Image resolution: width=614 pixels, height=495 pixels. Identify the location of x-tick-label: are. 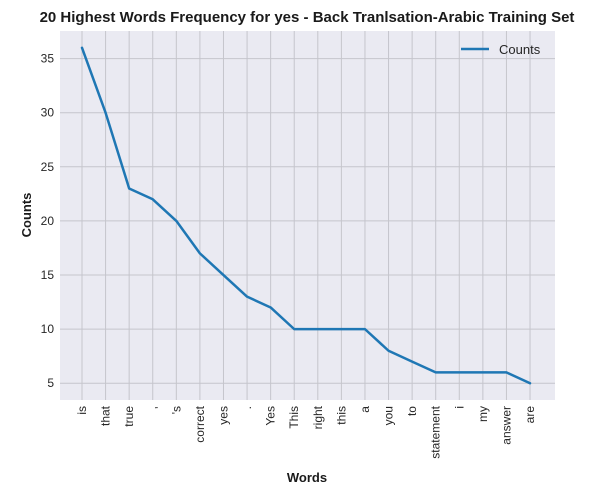
(530, 415).